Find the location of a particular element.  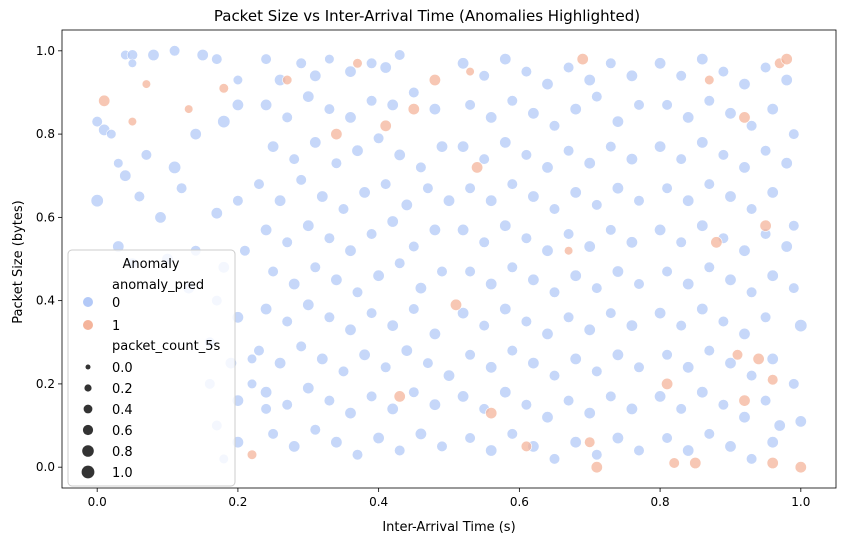

legend-hue-label-1: 1 is located at coordinates (116, 326).